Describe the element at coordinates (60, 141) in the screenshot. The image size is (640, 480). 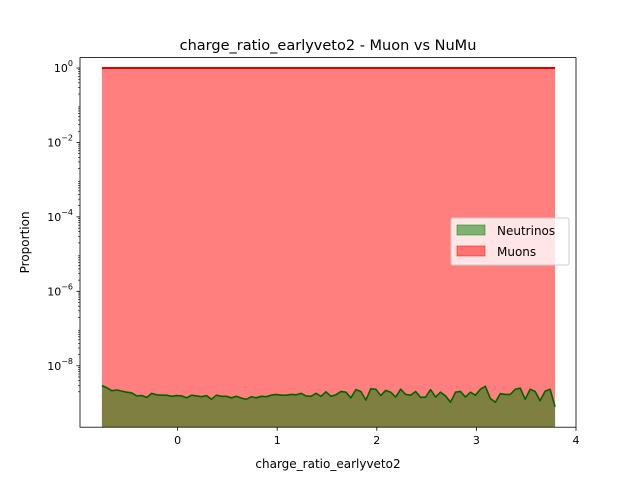
I see `y-tick-label: 10⁻²` at that location.